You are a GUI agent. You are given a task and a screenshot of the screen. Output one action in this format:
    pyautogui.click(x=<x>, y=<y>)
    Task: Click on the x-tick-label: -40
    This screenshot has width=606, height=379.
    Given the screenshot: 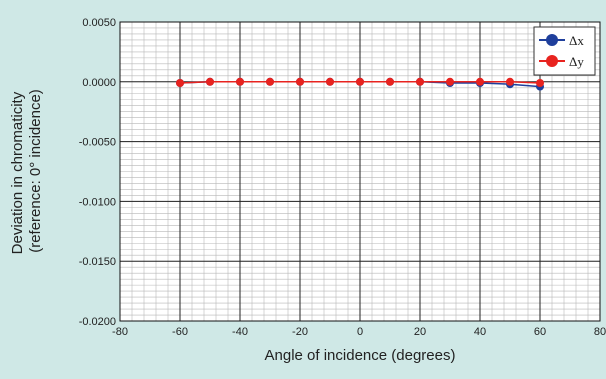 What is the action you would take?
    pyautogui.click(x=240, y=332)
    